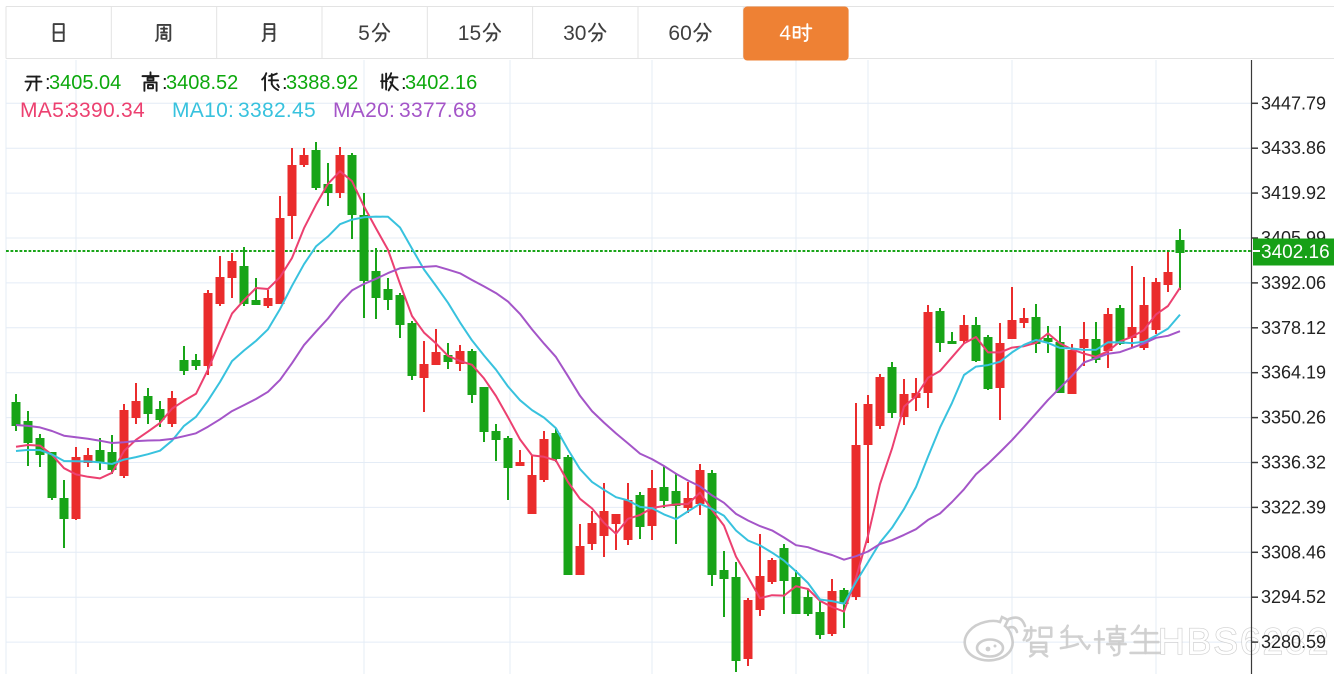  Describe the element at coordinates (85, 83) in the screenshot. I see `svg-text: 3405.04` at that location.